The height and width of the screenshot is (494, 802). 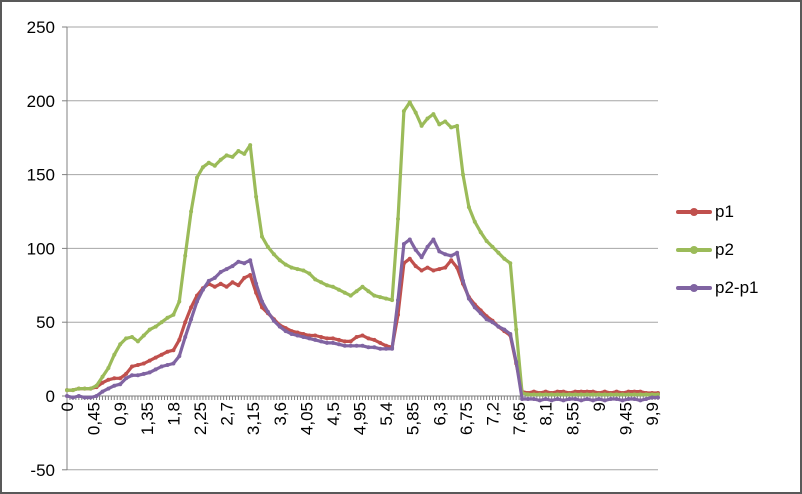 I want to click on legend-line-p2, so click(x=694, y=250).